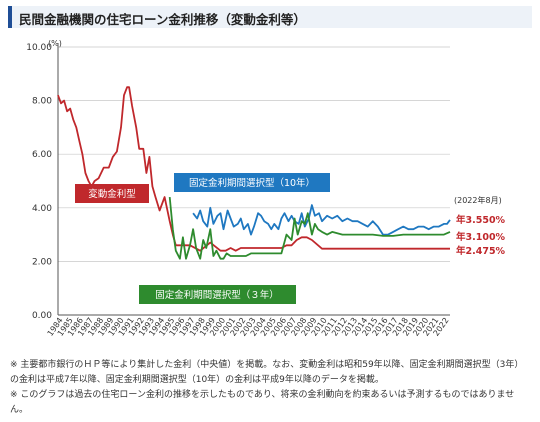  I want to click on y-tick-label: 8.00, so click(42, 102).